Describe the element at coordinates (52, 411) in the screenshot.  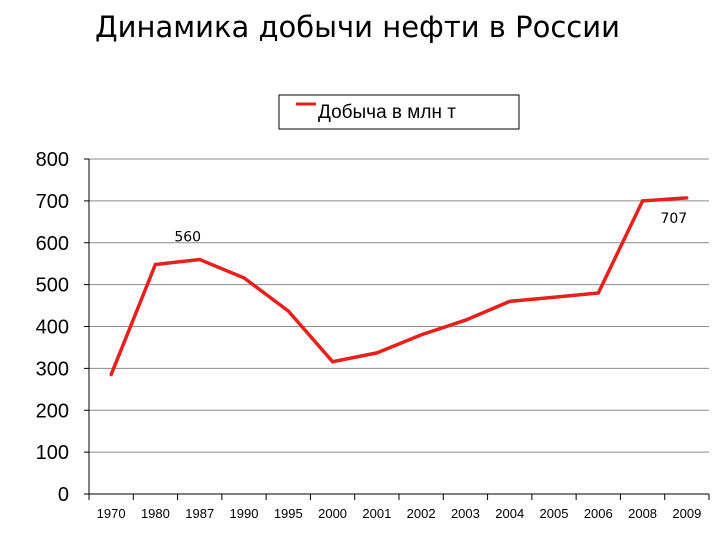
I see `y-tick-label: 200` at that location.